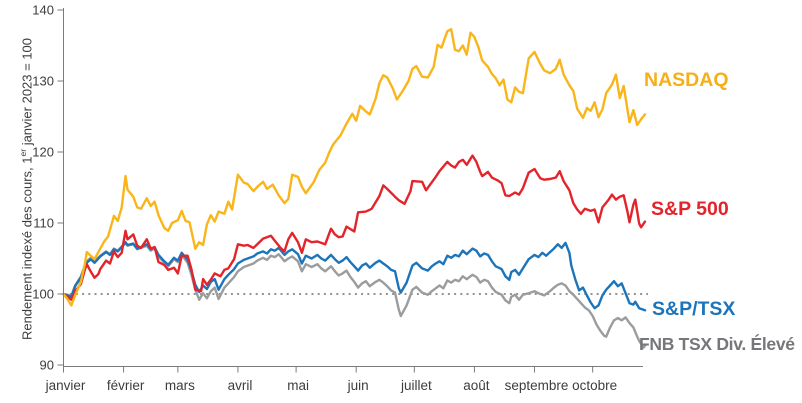 The image size is (802, 403). Describe the element at coordinates (27, 248) in the screenshot. I see `y-axis-title-text: Rendement indexé des cours, 1` at that location.